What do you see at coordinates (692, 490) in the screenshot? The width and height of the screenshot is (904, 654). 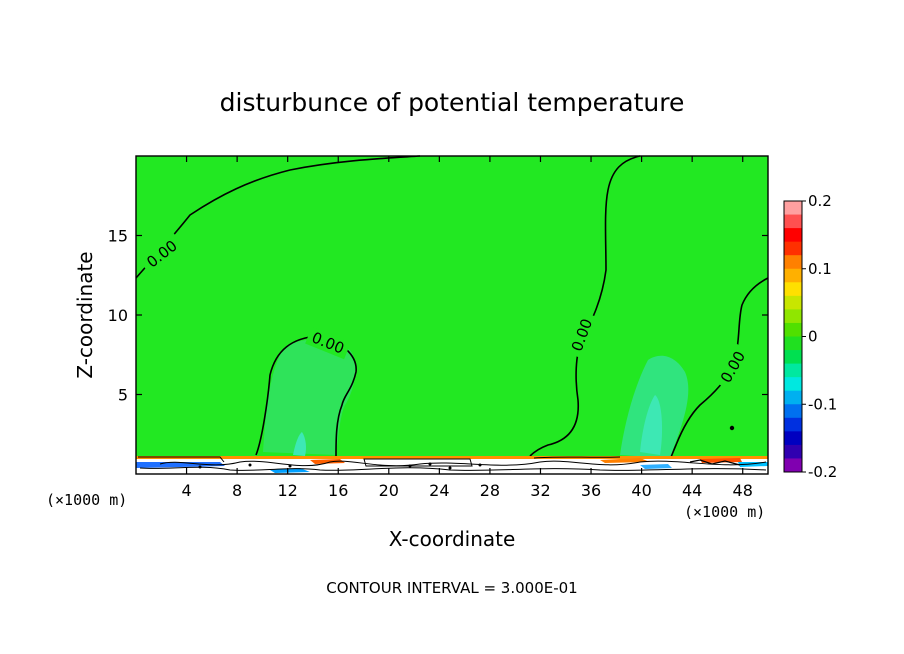 I see `x-tick-label: 44` at bounding box center [692, 490].